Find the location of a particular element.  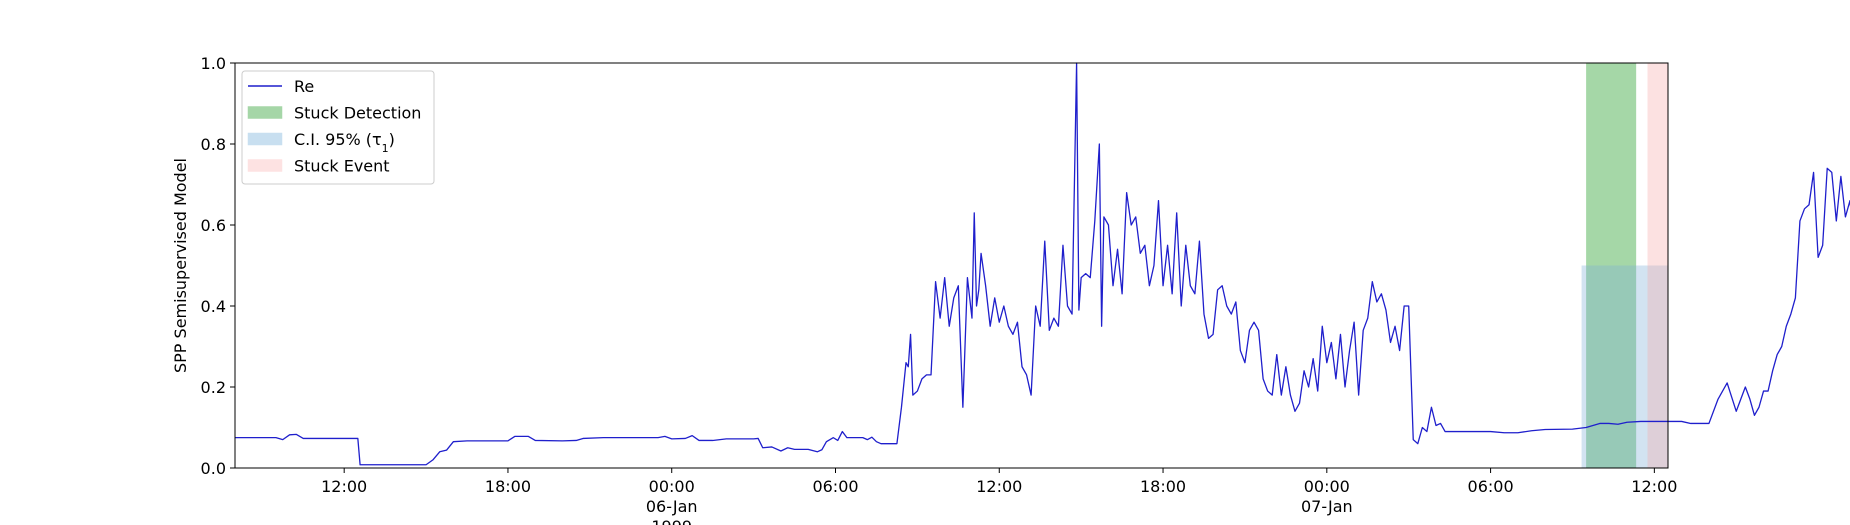

x-tick-label-6-0: 00:00 is located at coordinates (1327, 486).